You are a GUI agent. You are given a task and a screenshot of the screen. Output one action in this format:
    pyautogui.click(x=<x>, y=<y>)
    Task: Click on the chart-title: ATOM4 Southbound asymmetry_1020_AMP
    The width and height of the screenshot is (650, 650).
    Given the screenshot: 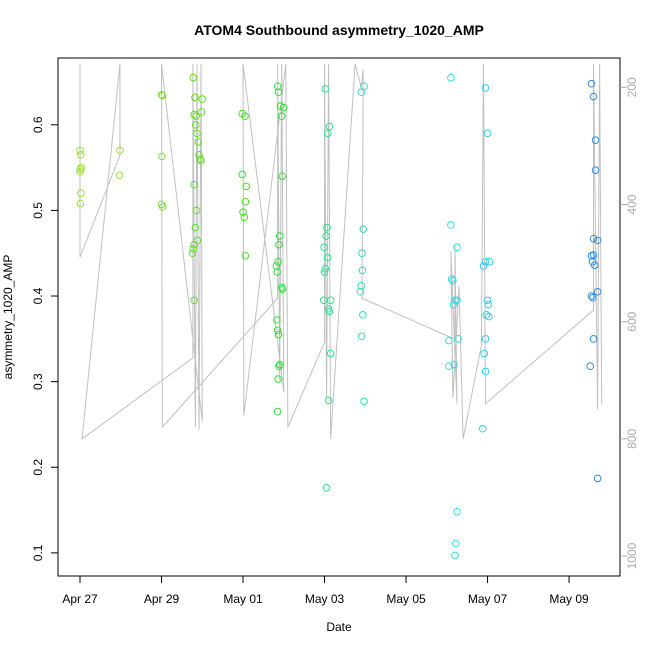 What is the action you would take?
    pyautogui.click(x=339, y=30)
    